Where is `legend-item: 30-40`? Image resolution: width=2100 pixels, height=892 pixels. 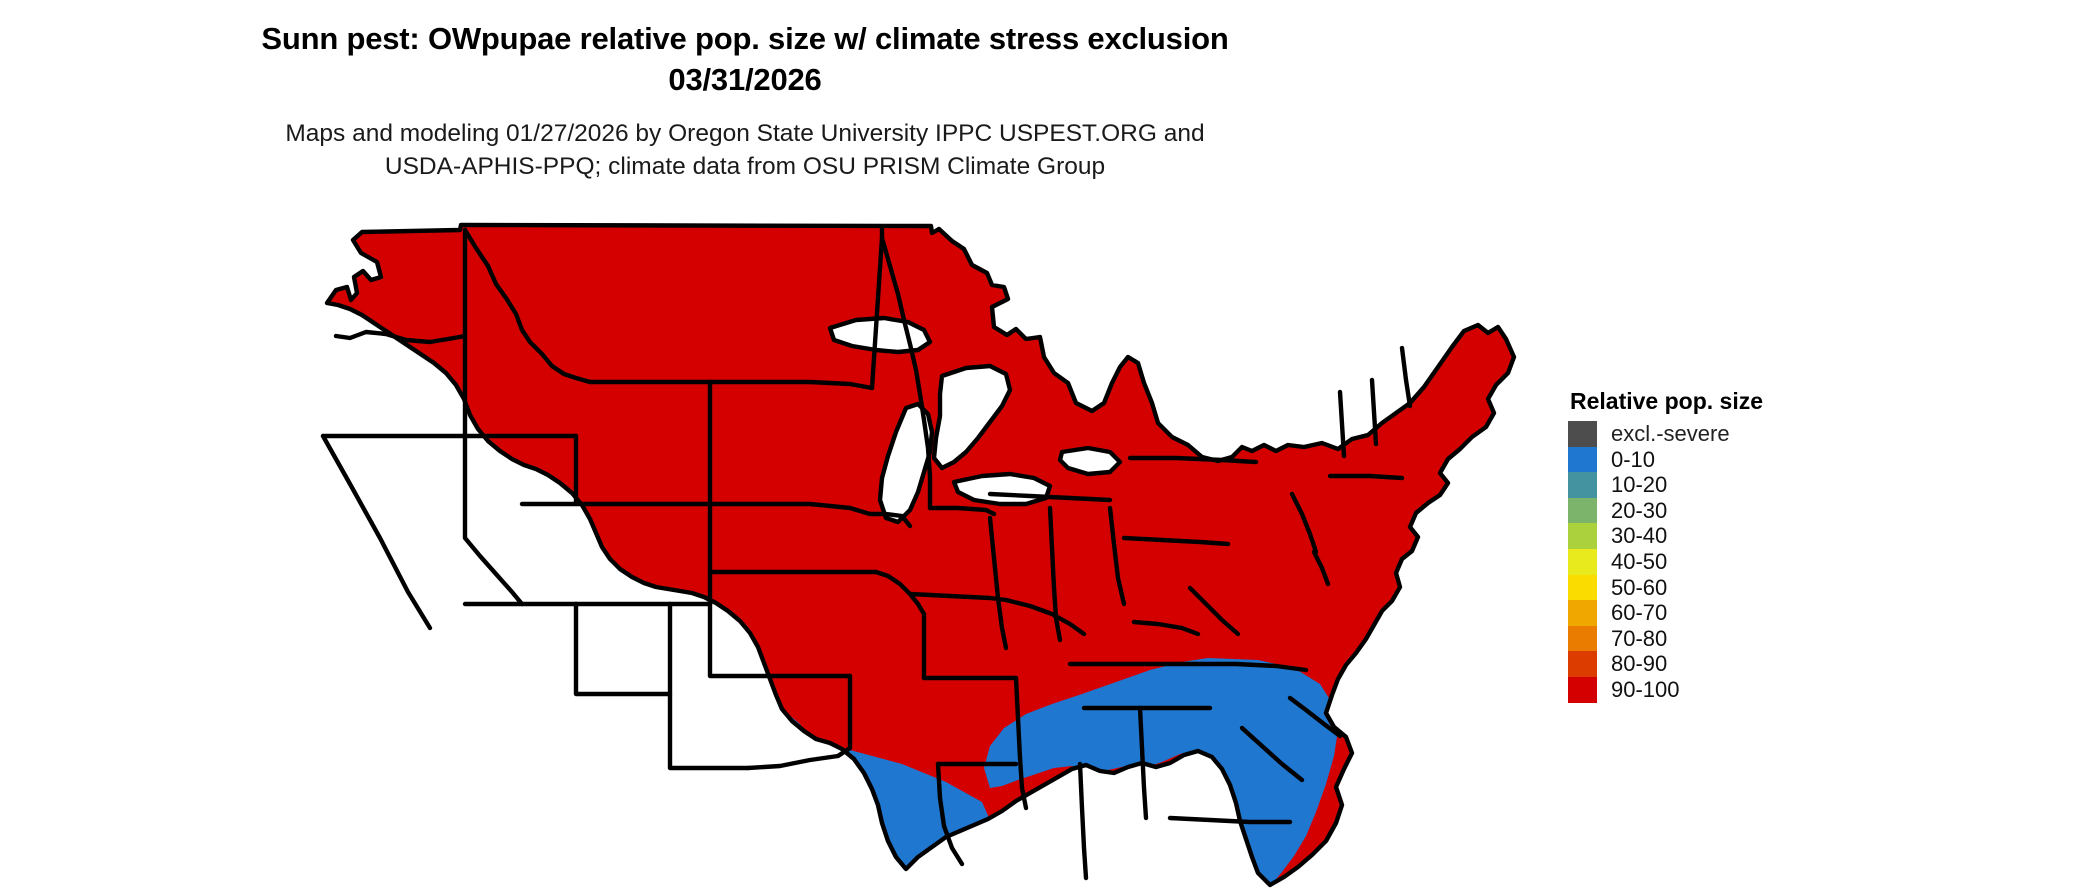
legend-item: 30-40 is located at coordinates (1768, 536).